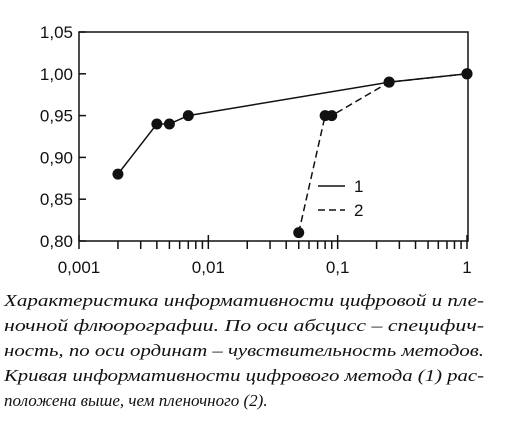 The image size is (507, 424). What do you see at coordinates (466, 267) in the screenshot?
I see `x-tick-label: 1` at bounding box center [466, 267].